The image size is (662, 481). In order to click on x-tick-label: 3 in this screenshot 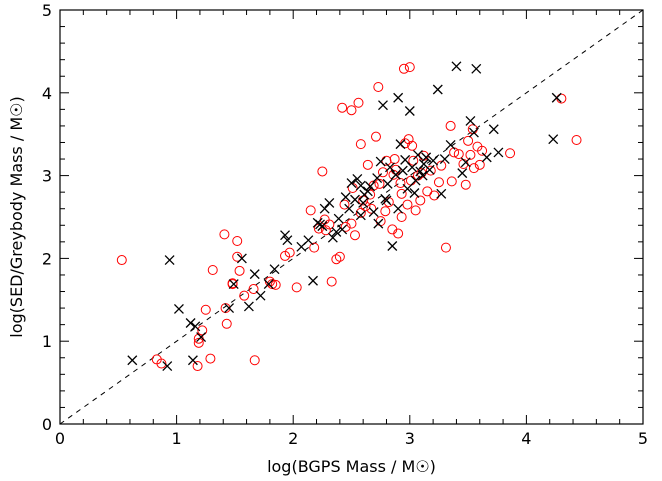, I will do `click(410, 438)`.